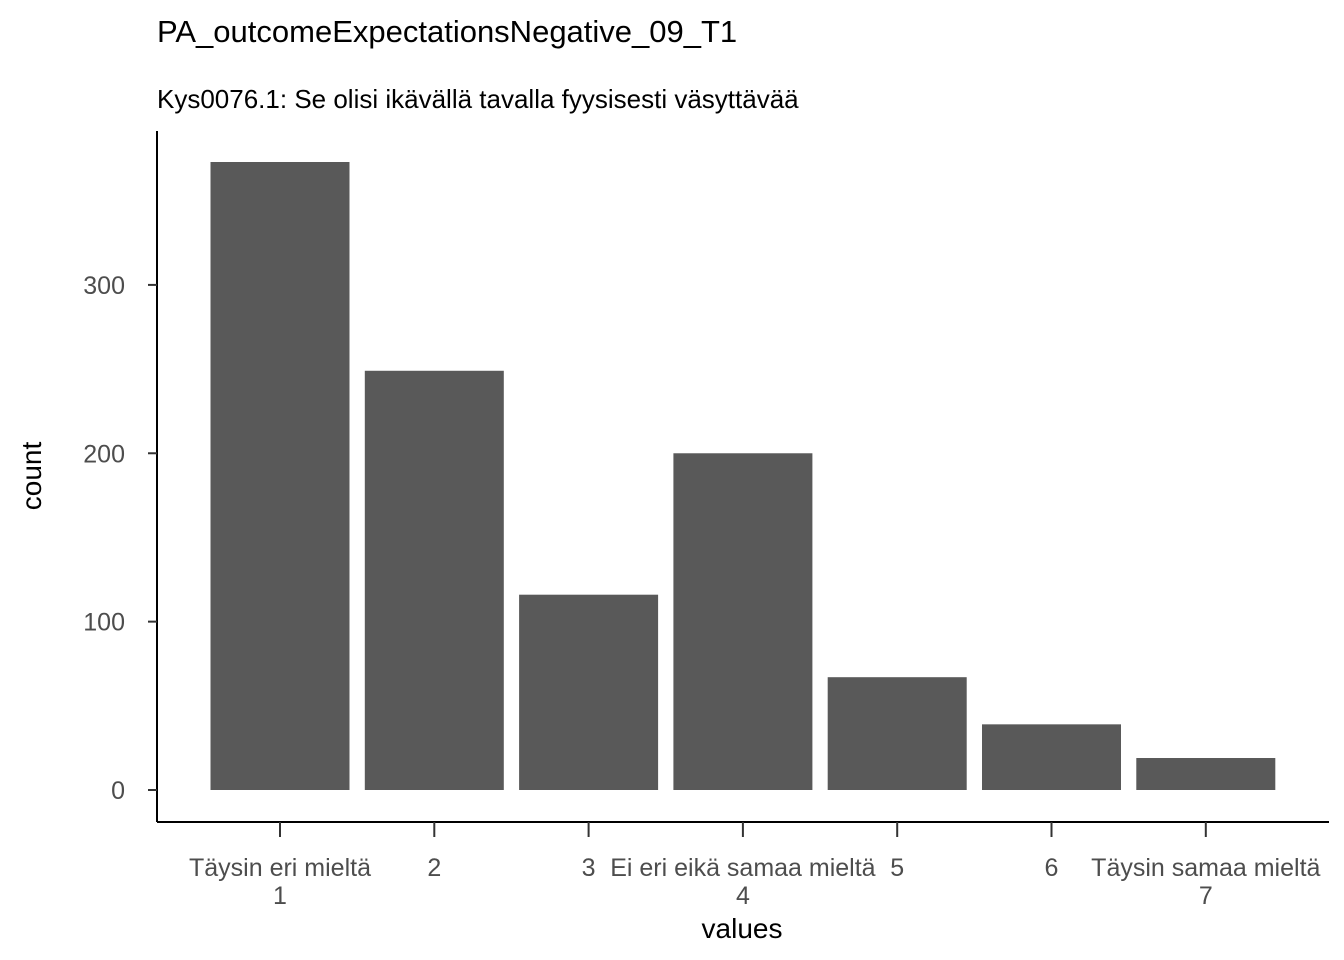  I want to click on x-tick-label: Täysin eri mieltä 1, so click(280, 882).